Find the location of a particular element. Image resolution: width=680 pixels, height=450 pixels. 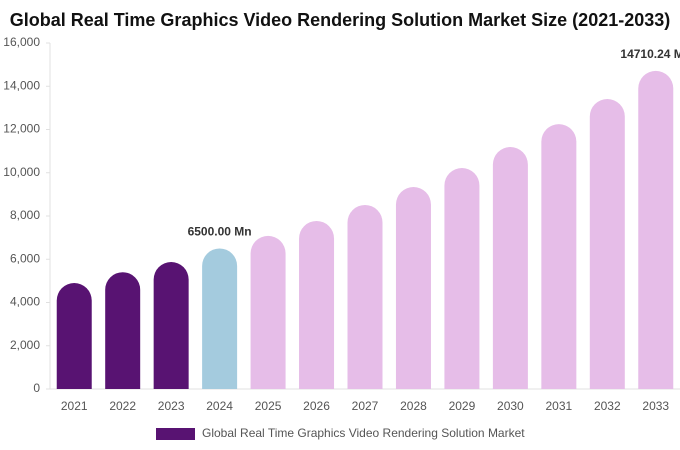

y-tick-label: 4,000 is located at coordinates (25, 302).